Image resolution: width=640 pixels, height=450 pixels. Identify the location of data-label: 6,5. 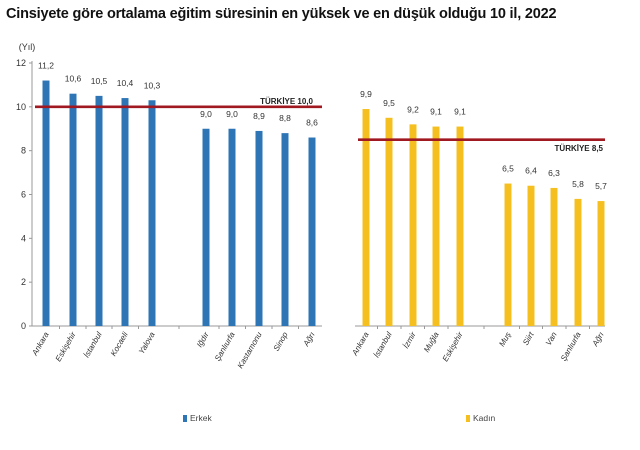
(508, 169).